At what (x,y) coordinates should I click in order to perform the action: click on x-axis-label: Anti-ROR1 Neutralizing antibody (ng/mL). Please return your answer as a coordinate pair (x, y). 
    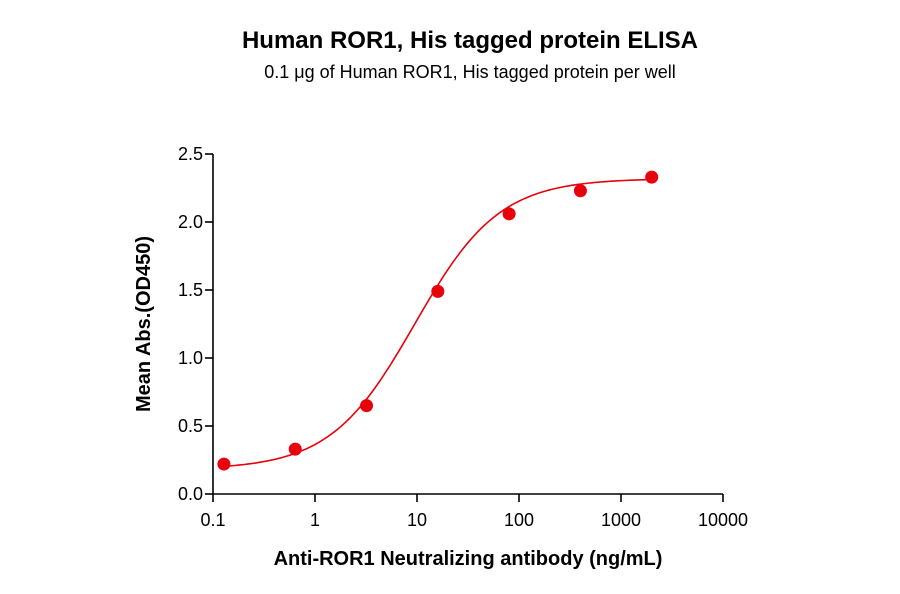
    Looking at the image, I should click on (468, 559).